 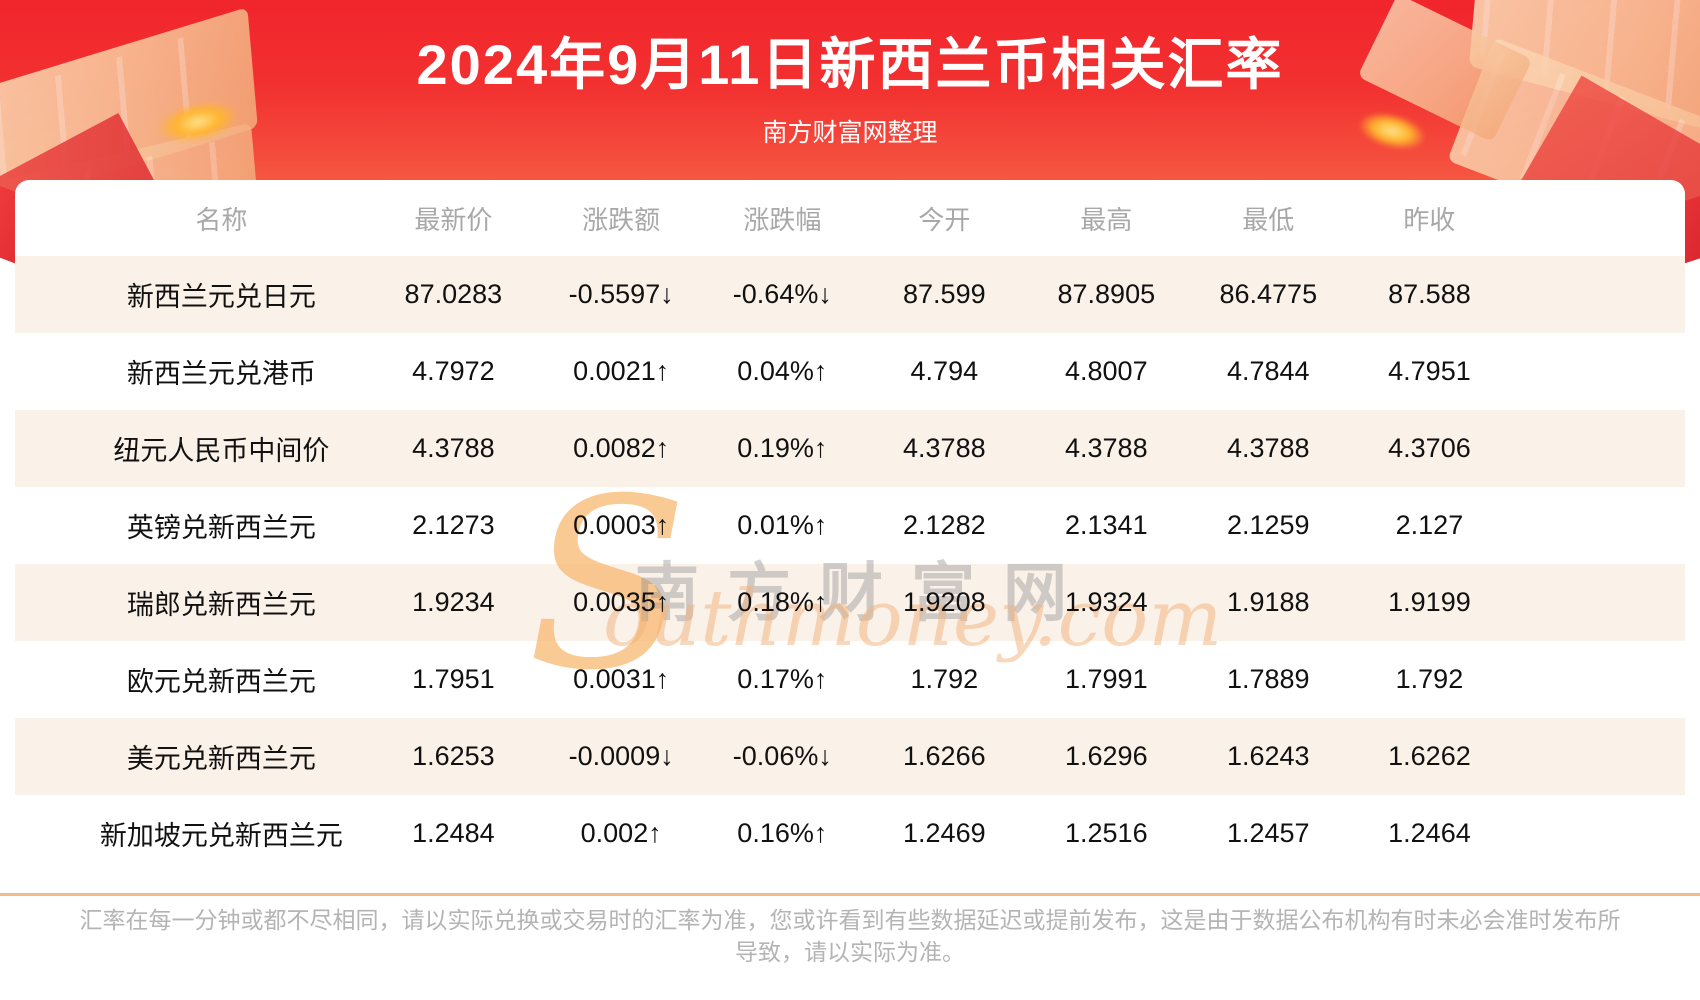 What do you see at coordinates (1429, 525) in the screenshot?
I see `value-cell: 2.127` at bounding box center [1429, 525].